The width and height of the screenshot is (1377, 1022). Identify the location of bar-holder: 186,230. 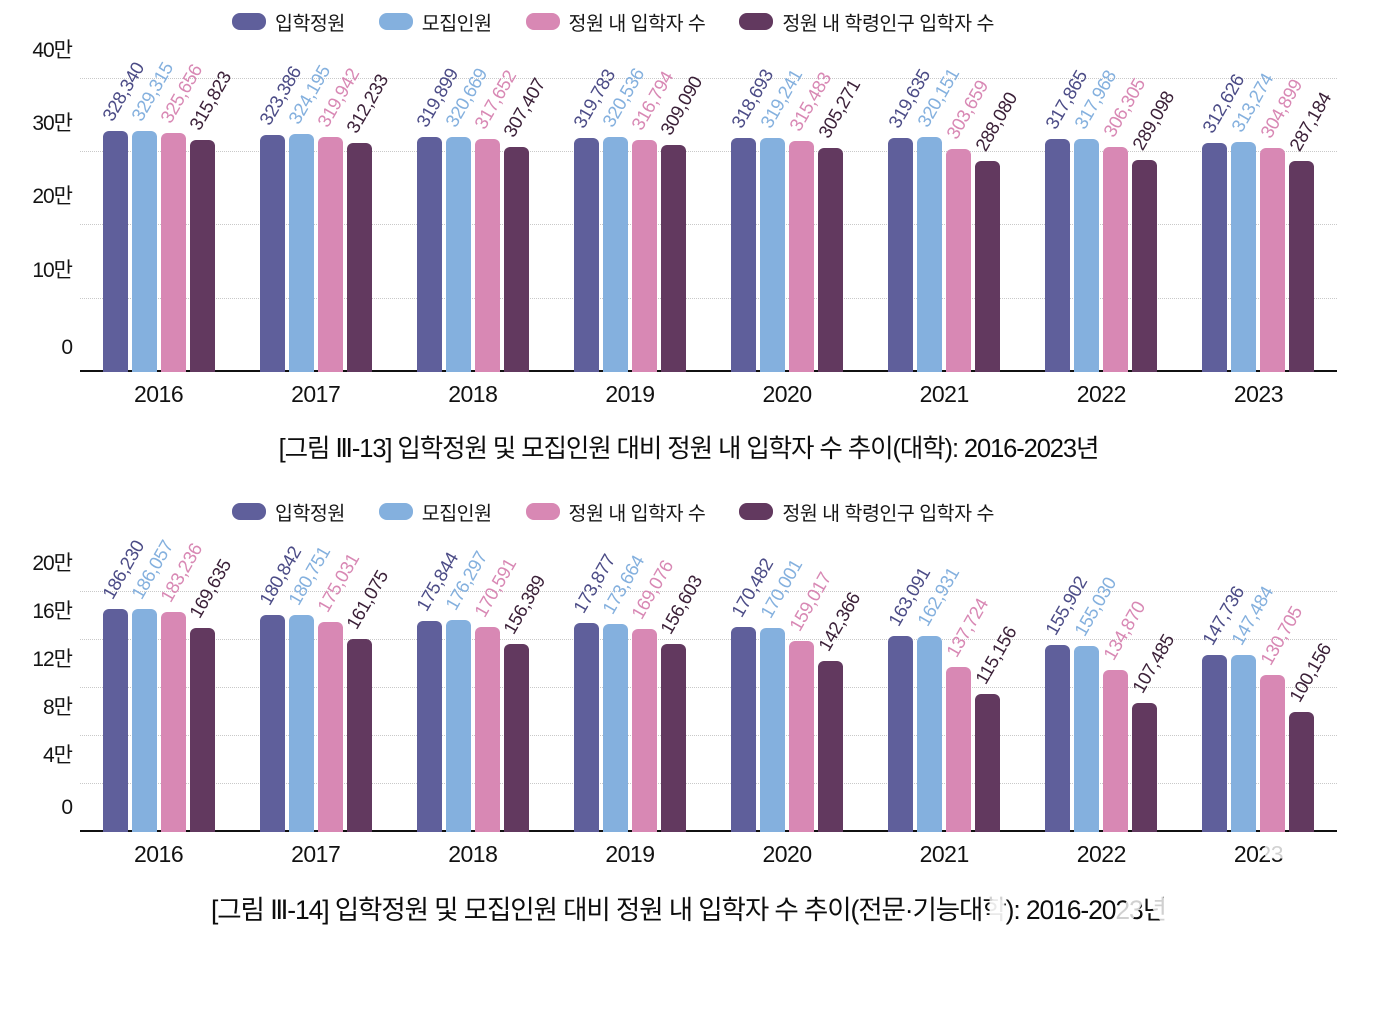
(123, 682).